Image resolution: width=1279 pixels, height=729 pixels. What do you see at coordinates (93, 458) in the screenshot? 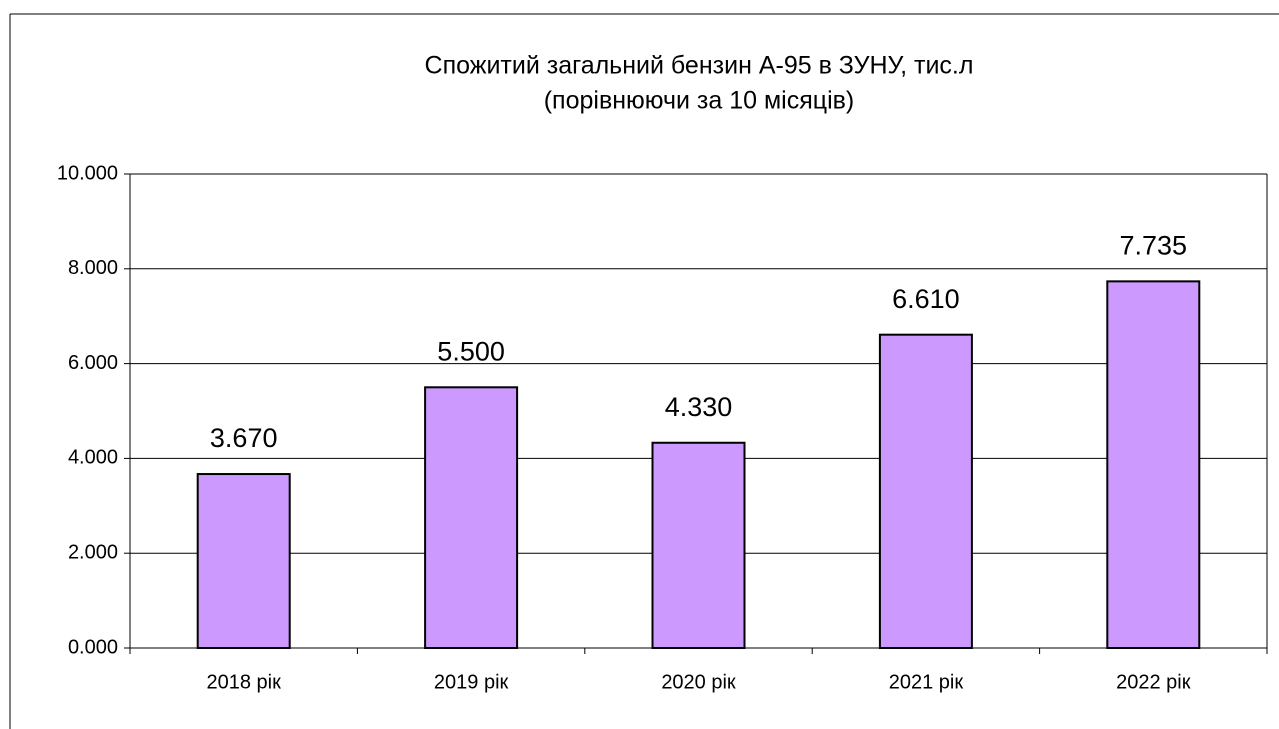
I see `y-tick-label: 4.000` at bounding box center [93, 458].